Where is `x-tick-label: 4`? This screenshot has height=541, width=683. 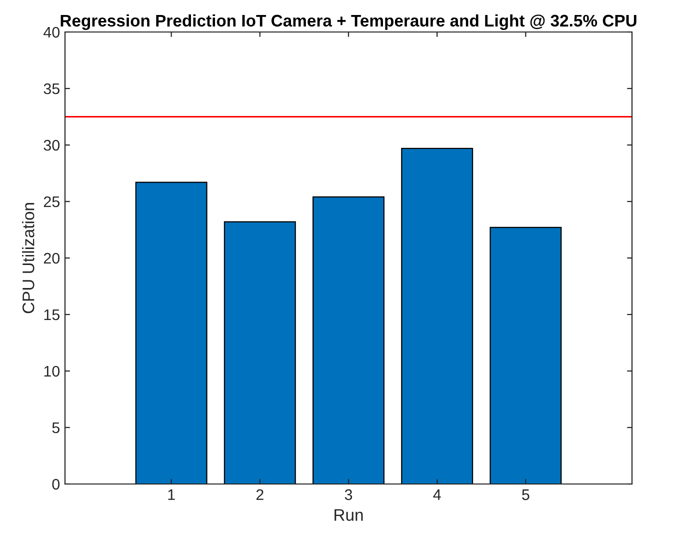
x-tick-label: 4 is located at coordinates (437, 494).